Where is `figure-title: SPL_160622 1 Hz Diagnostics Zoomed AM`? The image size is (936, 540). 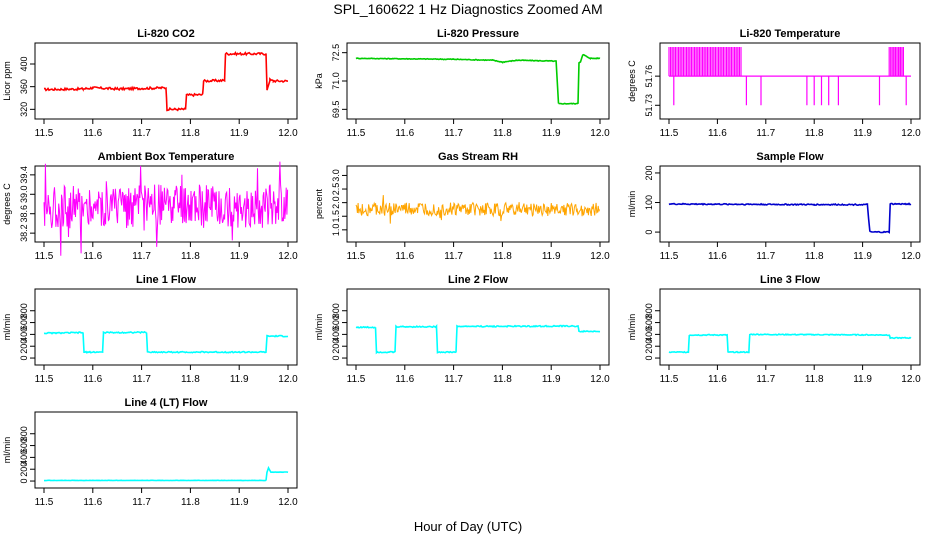 figure-title: SPL_160622 1 Hz Diagnostics Zoomed AM is located at coordinates (467, 9).